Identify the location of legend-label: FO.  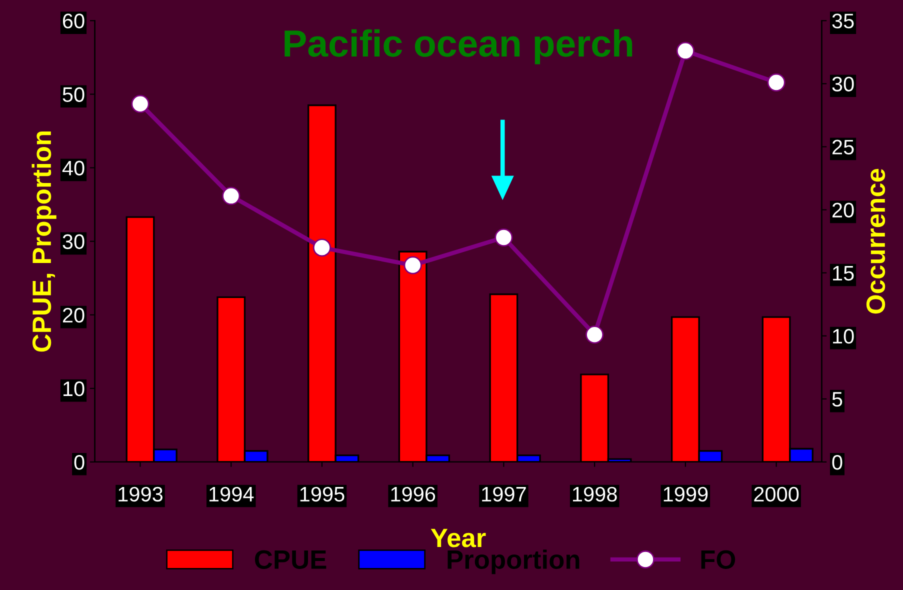
(718, 559).